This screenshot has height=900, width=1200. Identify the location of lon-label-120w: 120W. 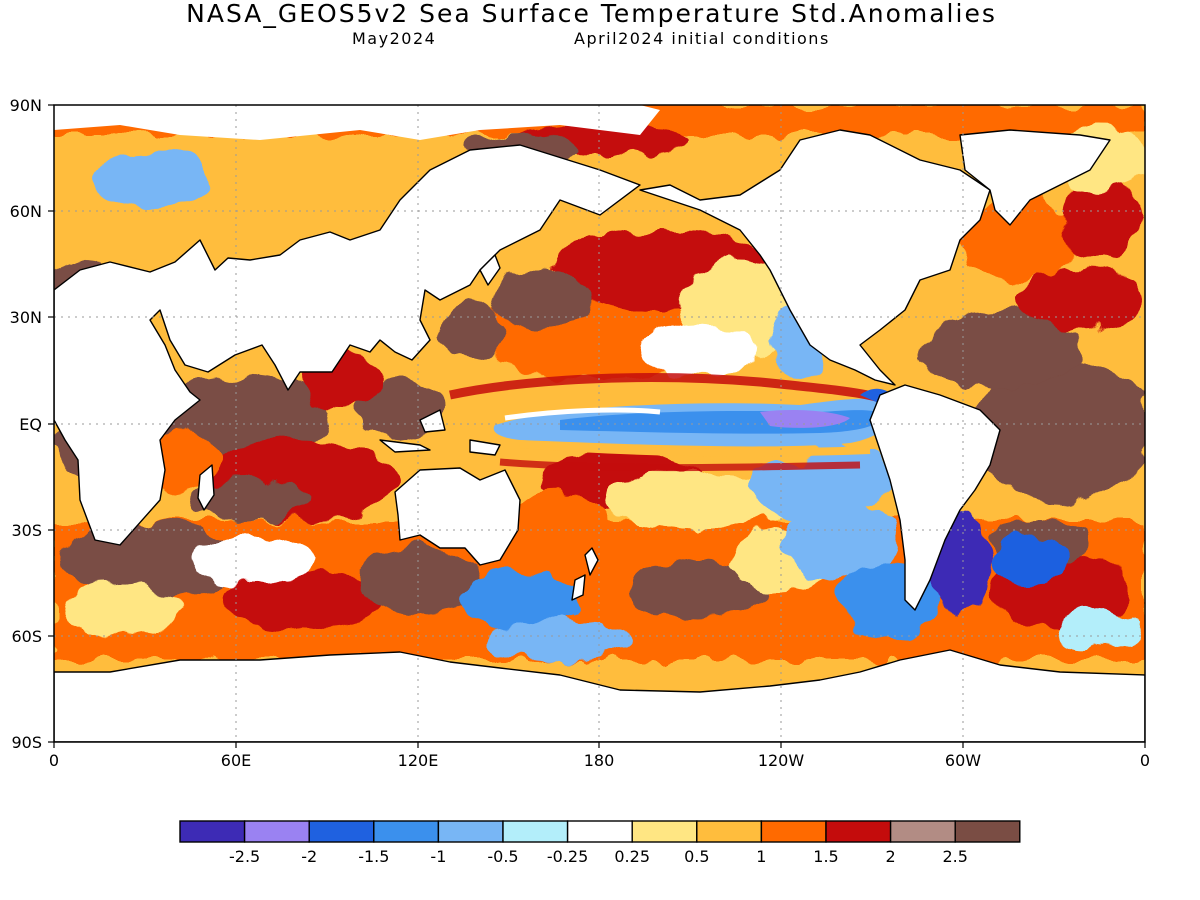
(781, 760).